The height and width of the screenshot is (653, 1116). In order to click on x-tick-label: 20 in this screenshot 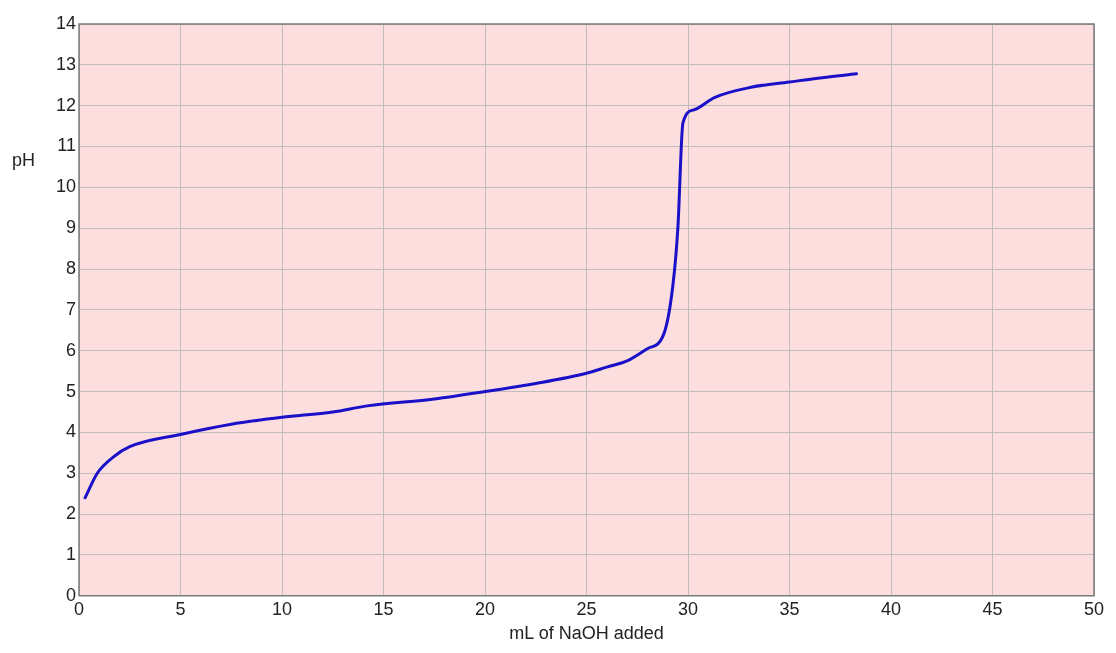, I will do `click(485, 608)`.